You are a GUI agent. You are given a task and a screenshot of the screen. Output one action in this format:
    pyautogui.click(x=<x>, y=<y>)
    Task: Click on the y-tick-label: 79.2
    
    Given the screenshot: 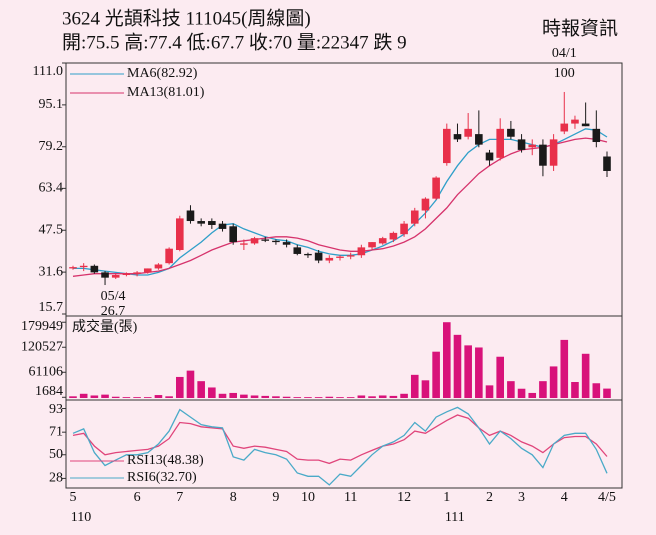 What is the action you would take?
    pyautogui.click(x=51, y=146)
    